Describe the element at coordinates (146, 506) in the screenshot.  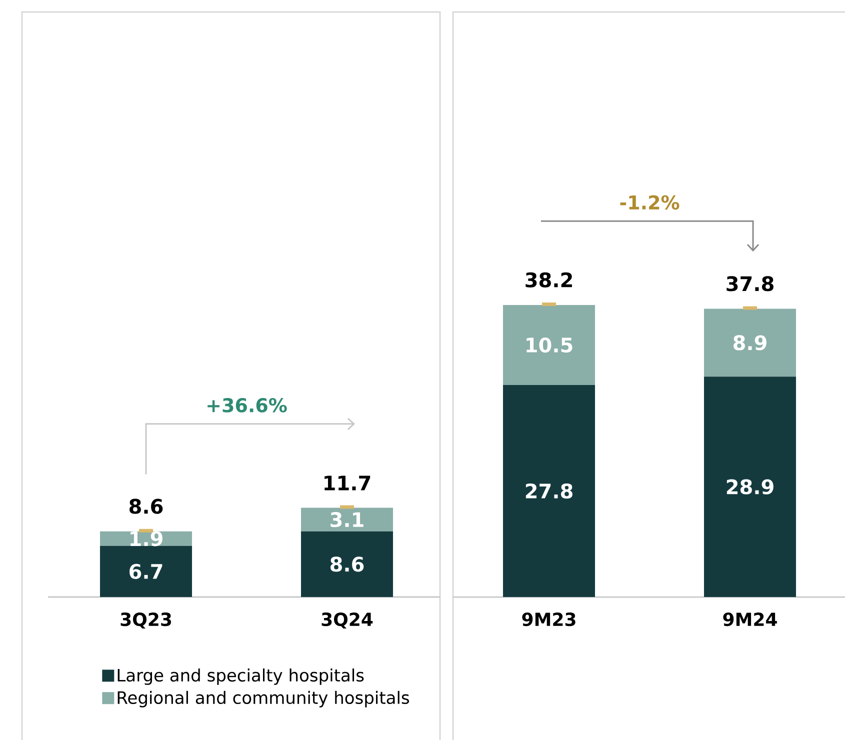
I see `total-label: 8.6` at that location.